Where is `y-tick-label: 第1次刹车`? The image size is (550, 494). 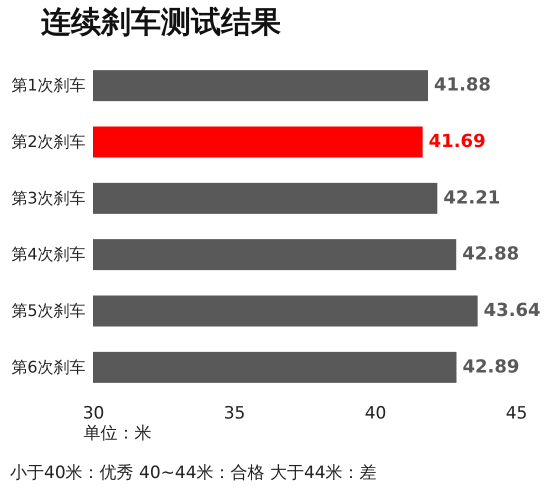 y-tick-label: 第1次刹车 is located at coordinates (48, 85).